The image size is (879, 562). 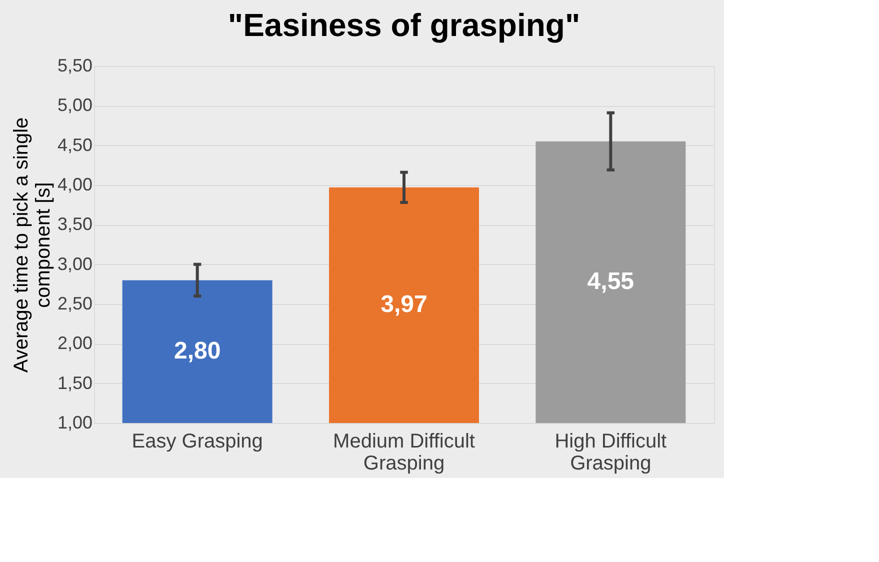 I want to click on data-label: 3,97, so click(x=404, y=304).